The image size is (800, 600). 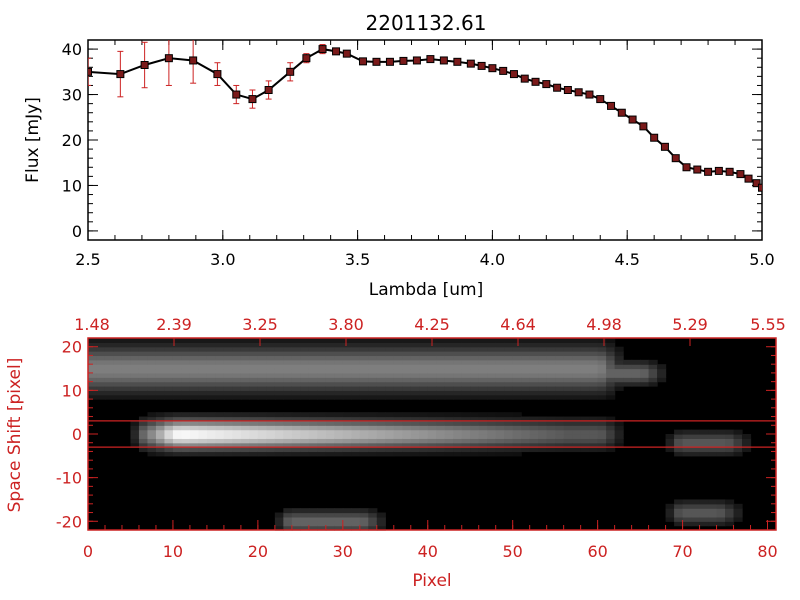 I want to click on top-tick-label: 4.64, so click(x=518, y=324).